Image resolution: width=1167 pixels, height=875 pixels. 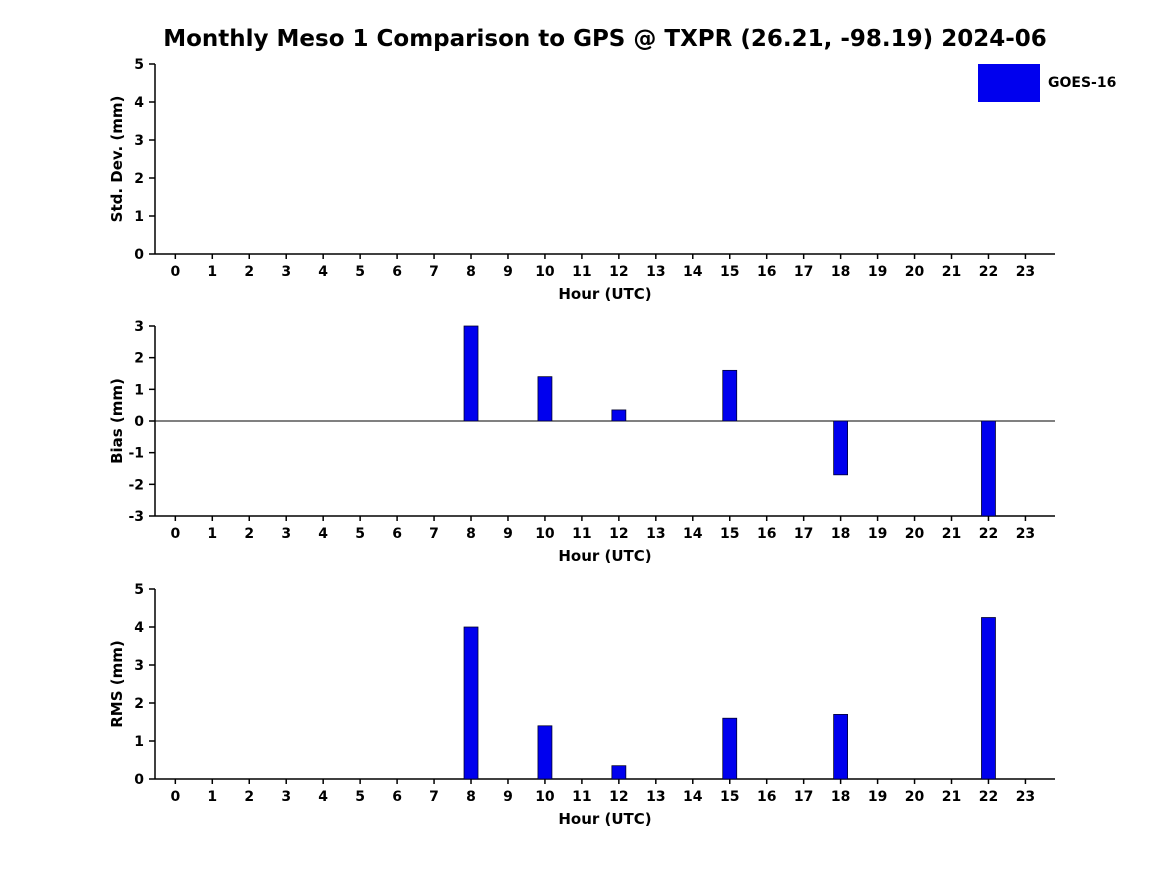 What do you see at coordinates (1047, 83) in the screenshot?
I see `legend: GOES-16` at bounding box center [1047, 83].